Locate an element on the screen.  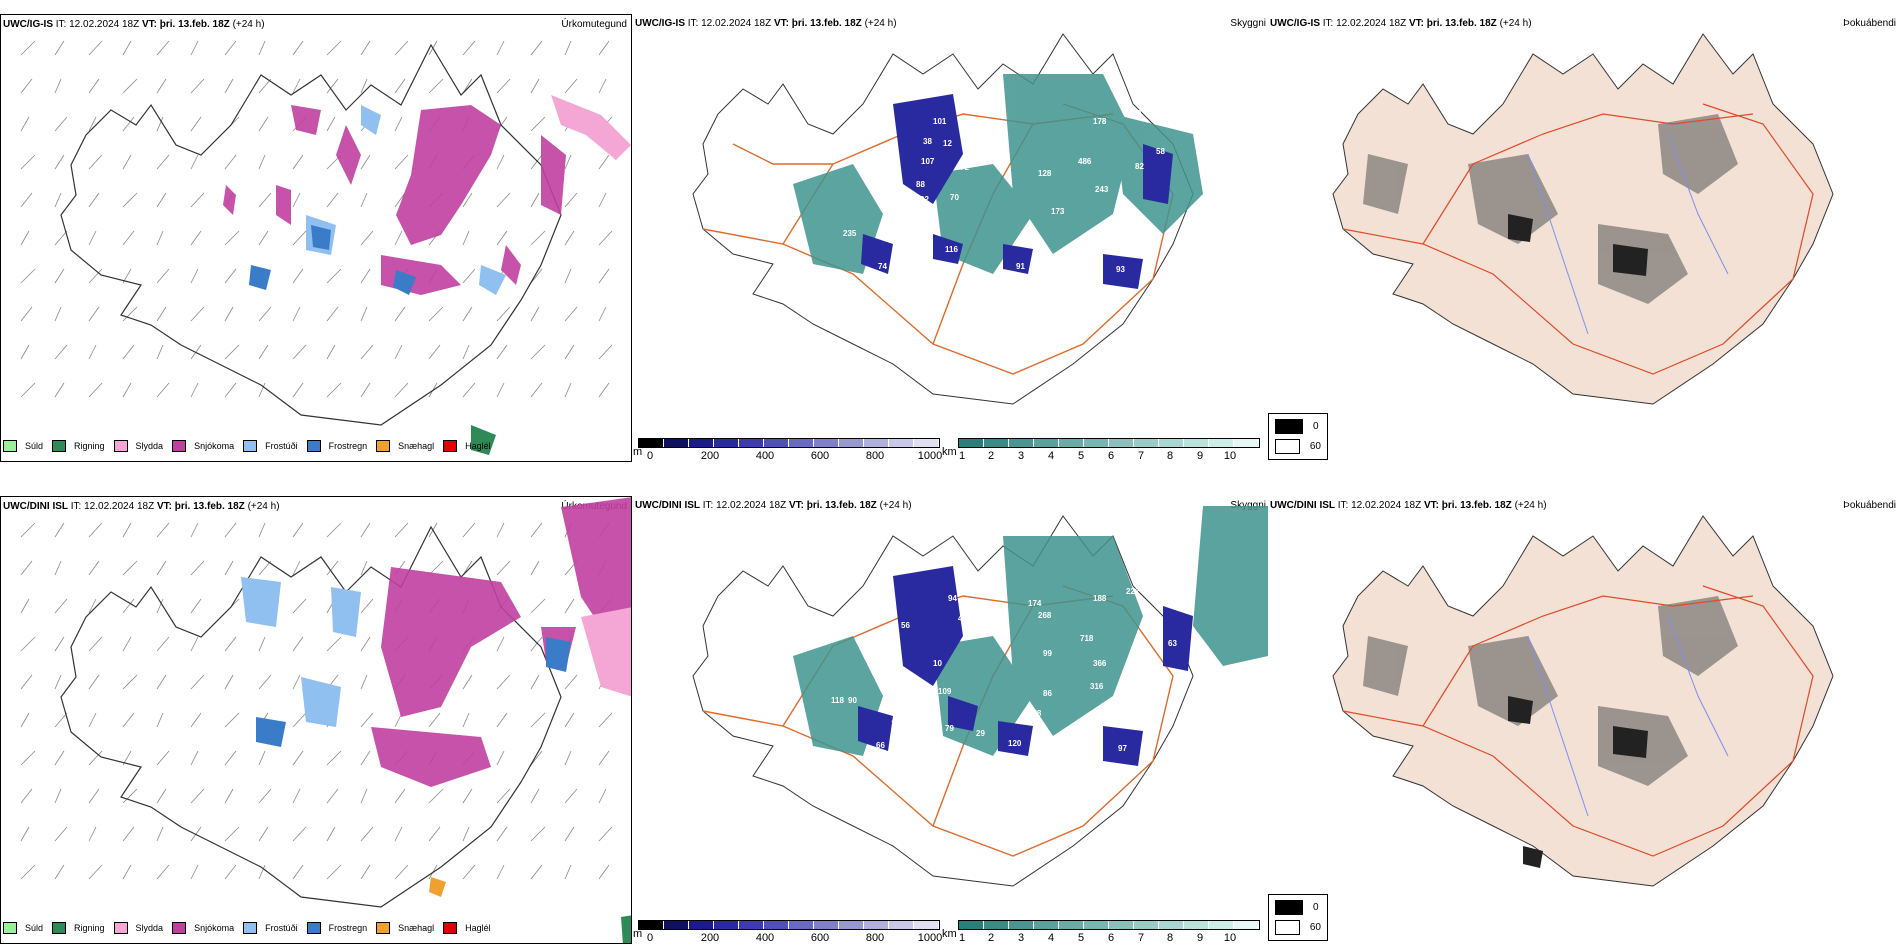
vis-value: 64 is located at coordinates (1149, 623).